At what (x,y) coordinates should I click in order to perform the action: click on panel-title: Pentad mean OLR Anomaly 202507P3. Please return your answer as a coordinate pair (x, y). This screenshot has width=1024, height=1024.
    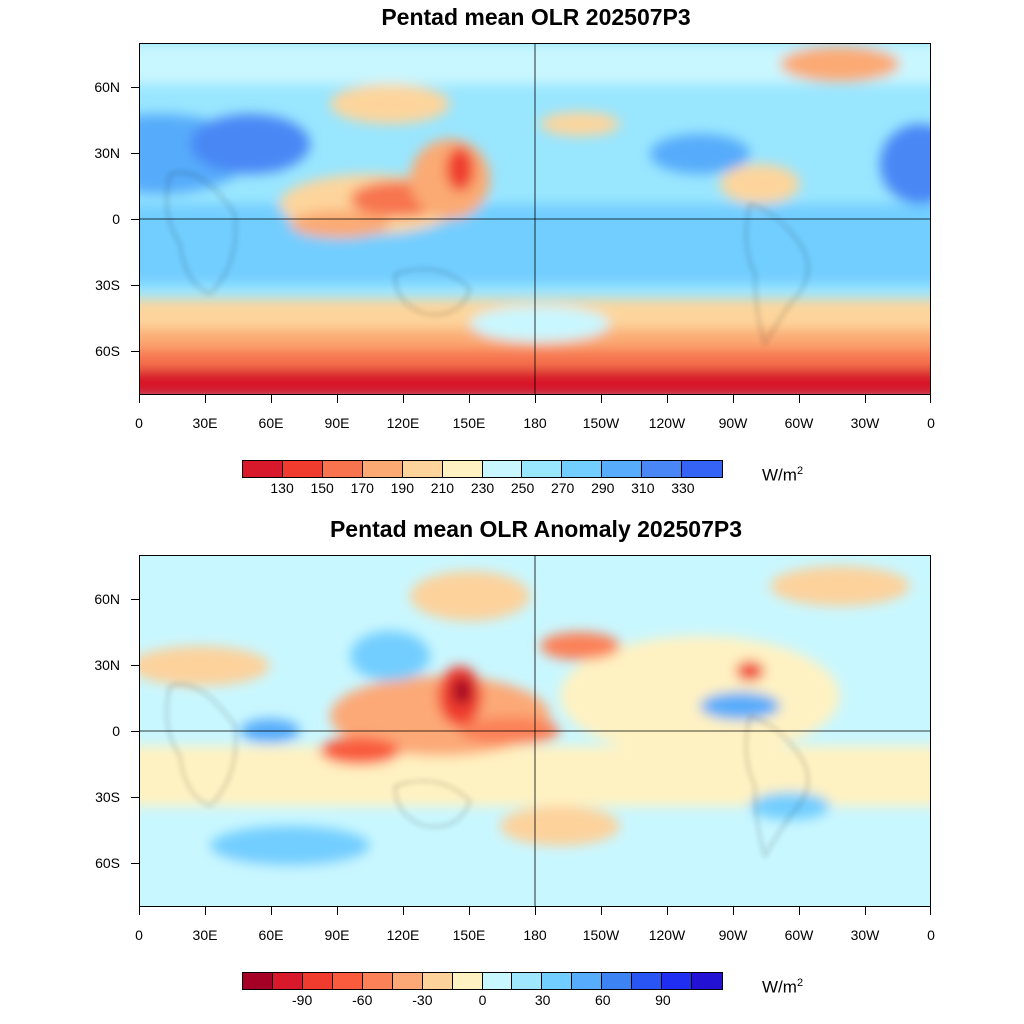
    Looking at the image, I should click on (536, 529).